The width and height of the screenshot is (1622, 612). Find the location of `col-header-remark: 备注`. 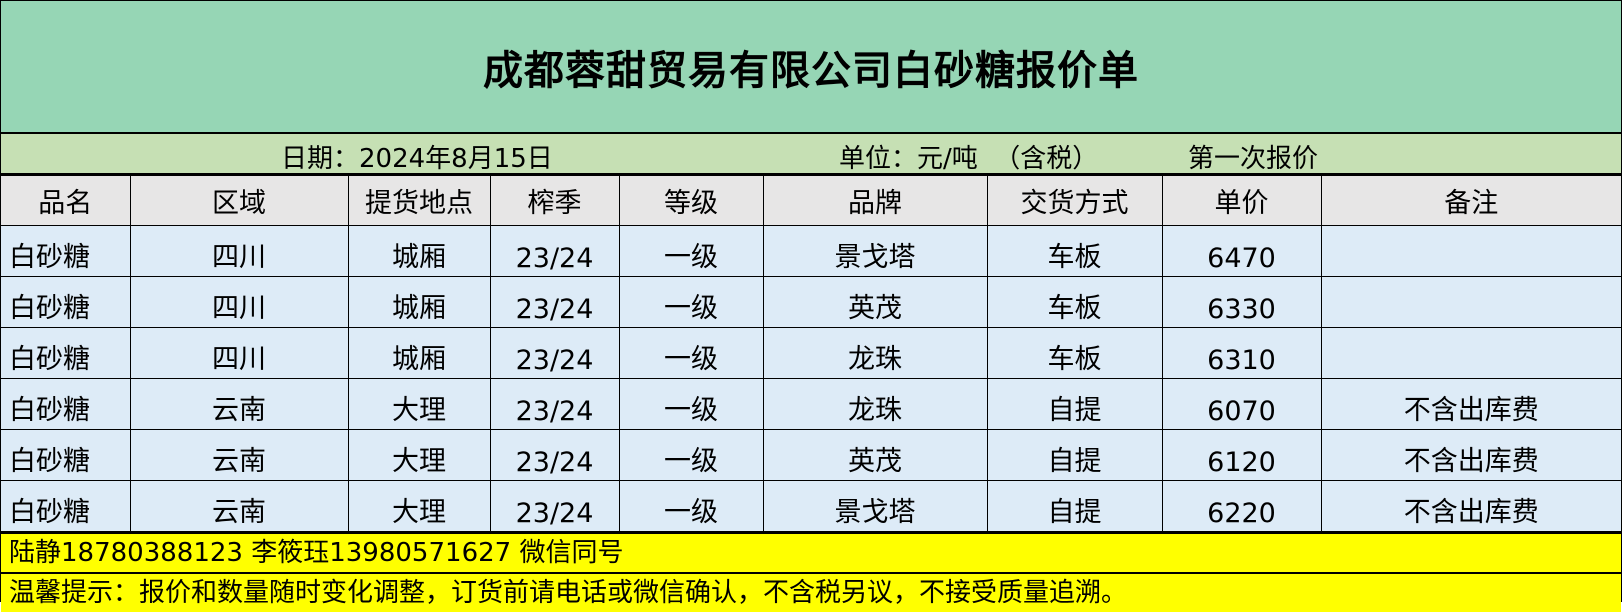

col-header-remark: 备注 is located at coordinates (1470, 200).